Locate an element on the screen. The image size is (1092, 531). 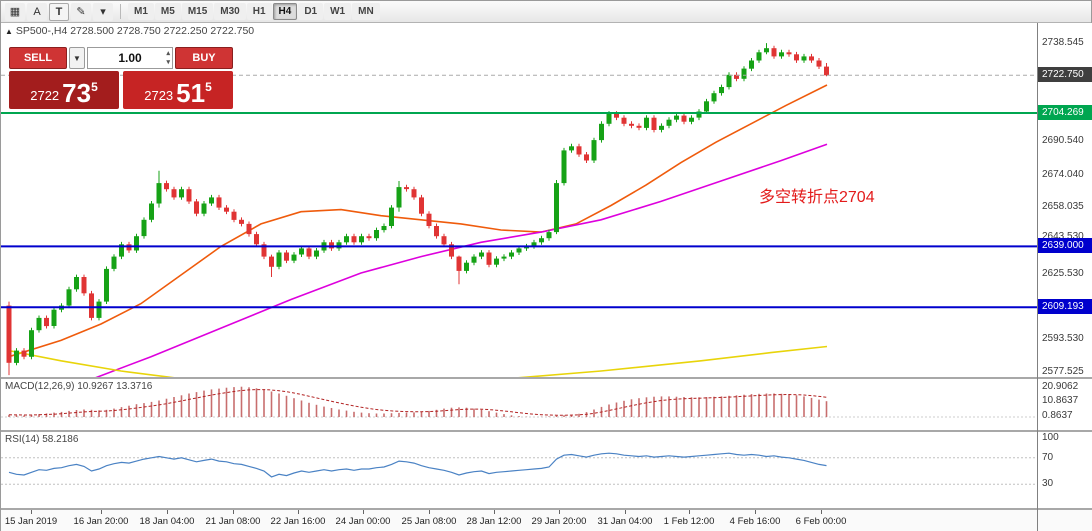
volume-input: 1.00 ▴ ▾ is located at coordinates (130, 58).